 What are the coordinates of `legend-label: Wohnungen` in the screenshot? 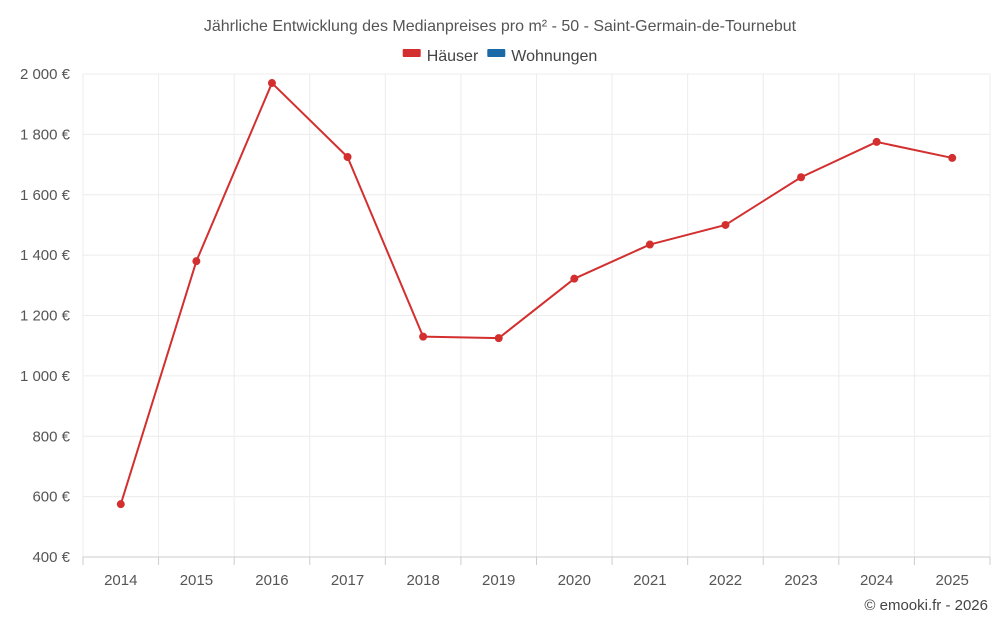 It's located at (554, 56).